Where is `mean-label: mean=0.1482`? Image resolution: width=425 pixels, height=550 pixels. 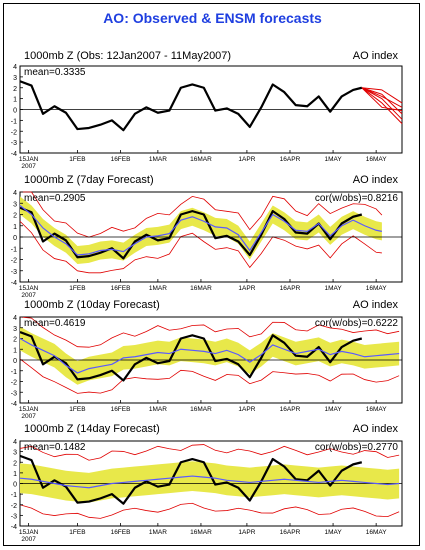
mean-label: mean=0.1482 is located at coordinates (55, 447).